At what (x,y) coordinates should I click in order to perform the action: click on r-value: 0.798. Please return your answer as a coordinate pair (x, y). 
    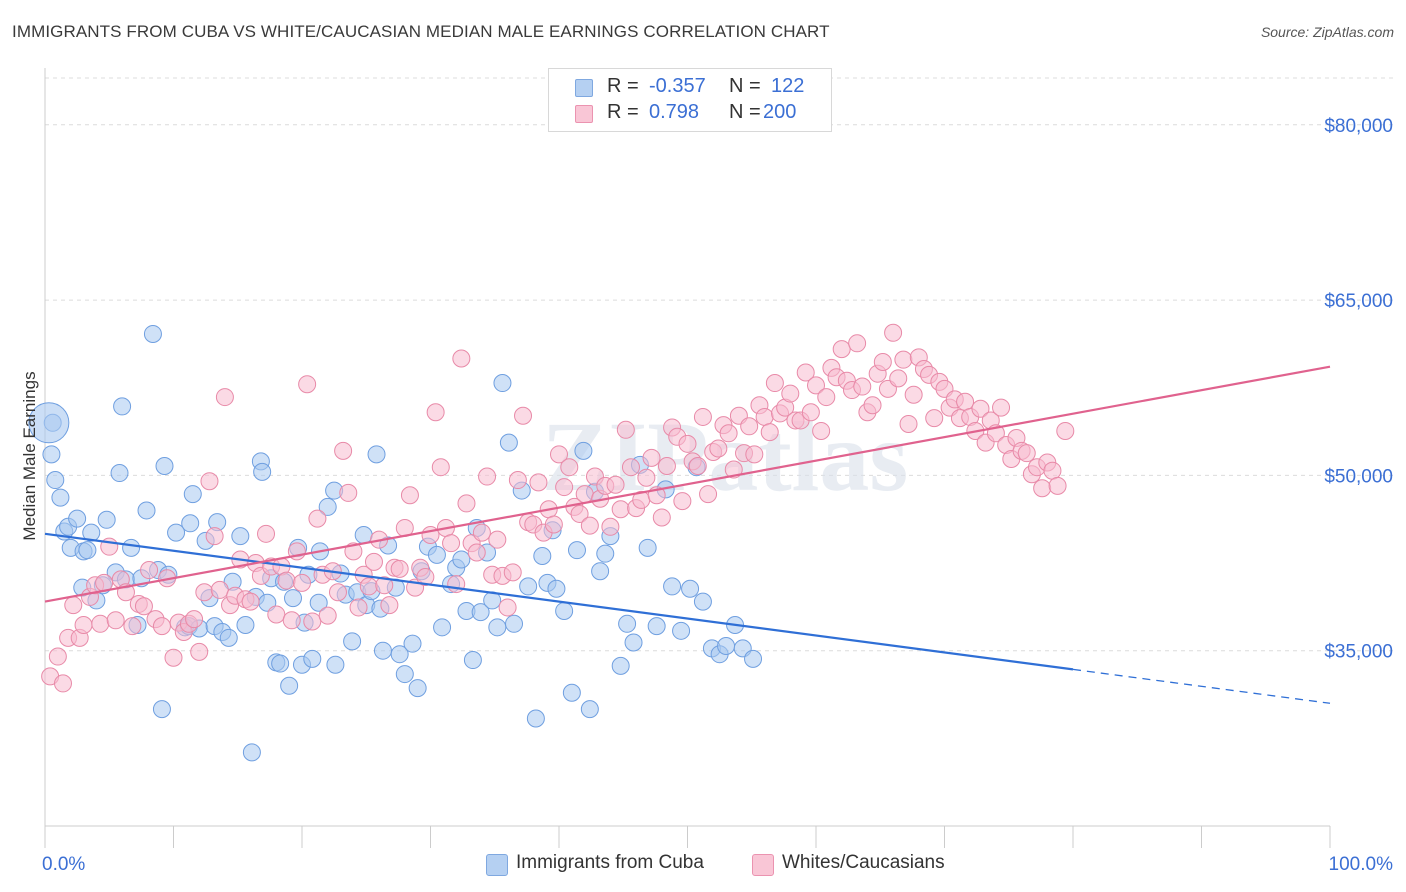
    Looking at the image, I should click on (674, 112).